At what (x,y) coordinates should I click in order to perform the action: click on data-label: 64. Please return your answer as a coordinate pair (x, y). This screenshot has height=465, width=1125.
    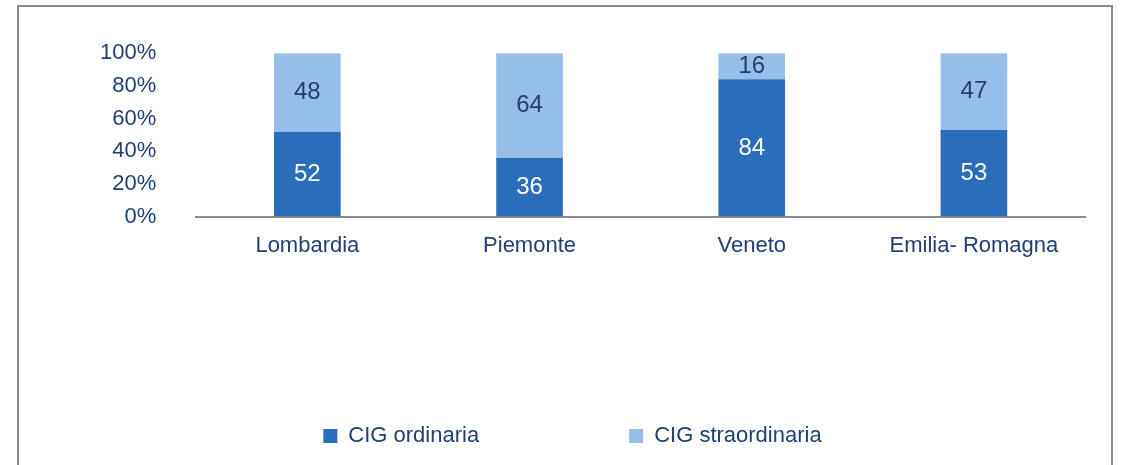
    Looking at the image, I should click on (529, 104).